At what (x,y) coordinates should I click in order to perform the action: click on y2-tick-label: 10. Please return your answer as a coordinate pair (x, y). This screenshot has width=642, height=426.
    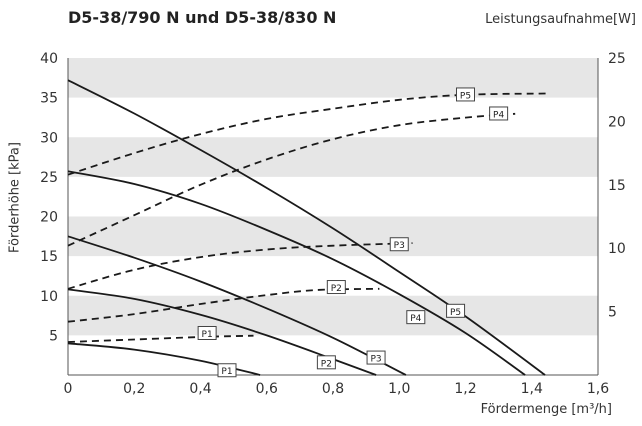
    Looking at the image, I should click on (617, 249).